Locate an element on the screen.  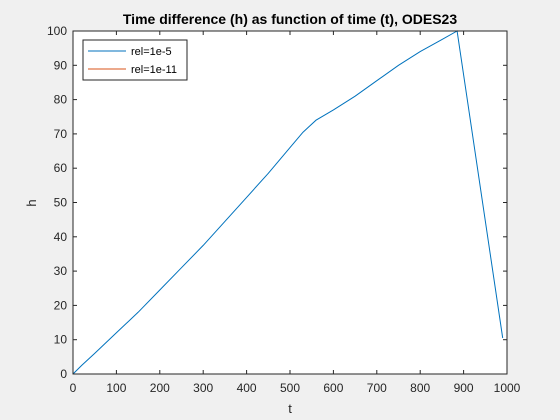
x-tick-label: 1000 is located at coordinates (507, 388).